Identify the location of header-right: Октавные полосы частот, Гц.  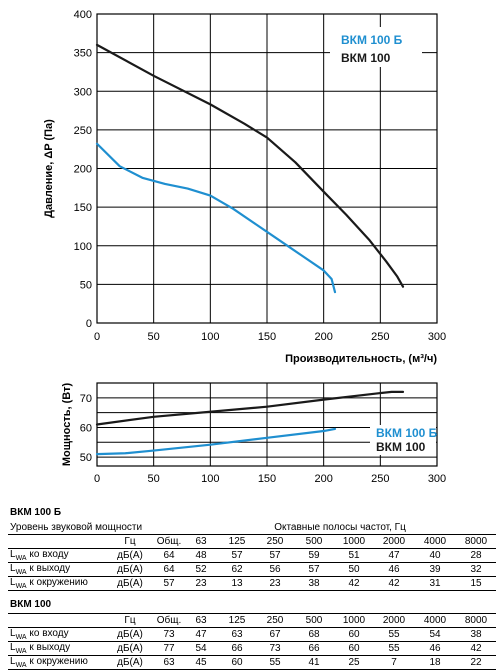
(340, 527).